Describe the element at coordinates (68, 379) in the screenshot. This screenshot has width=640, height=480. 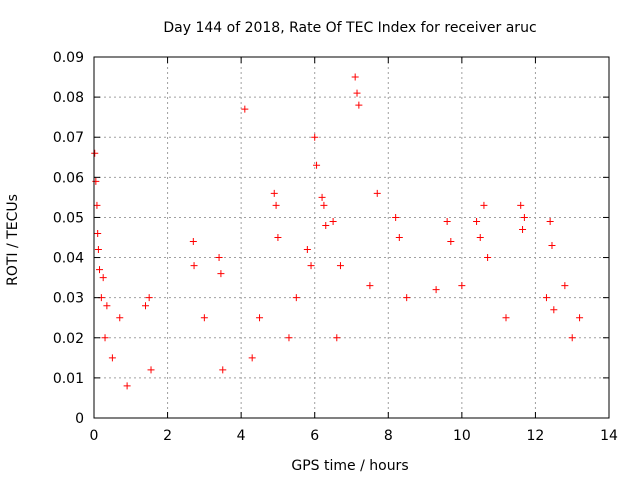
I see `y-tick-label: 0.01` at that location.